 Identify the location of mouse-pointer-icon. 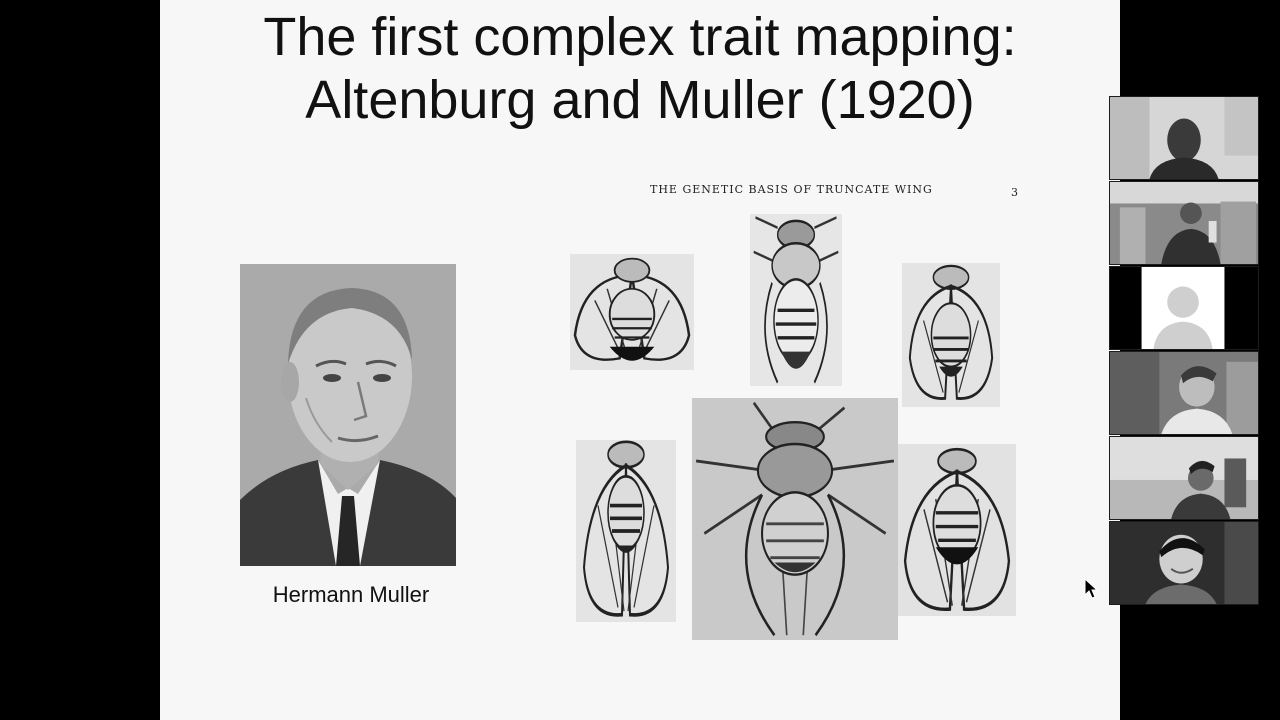
(1091, 588).